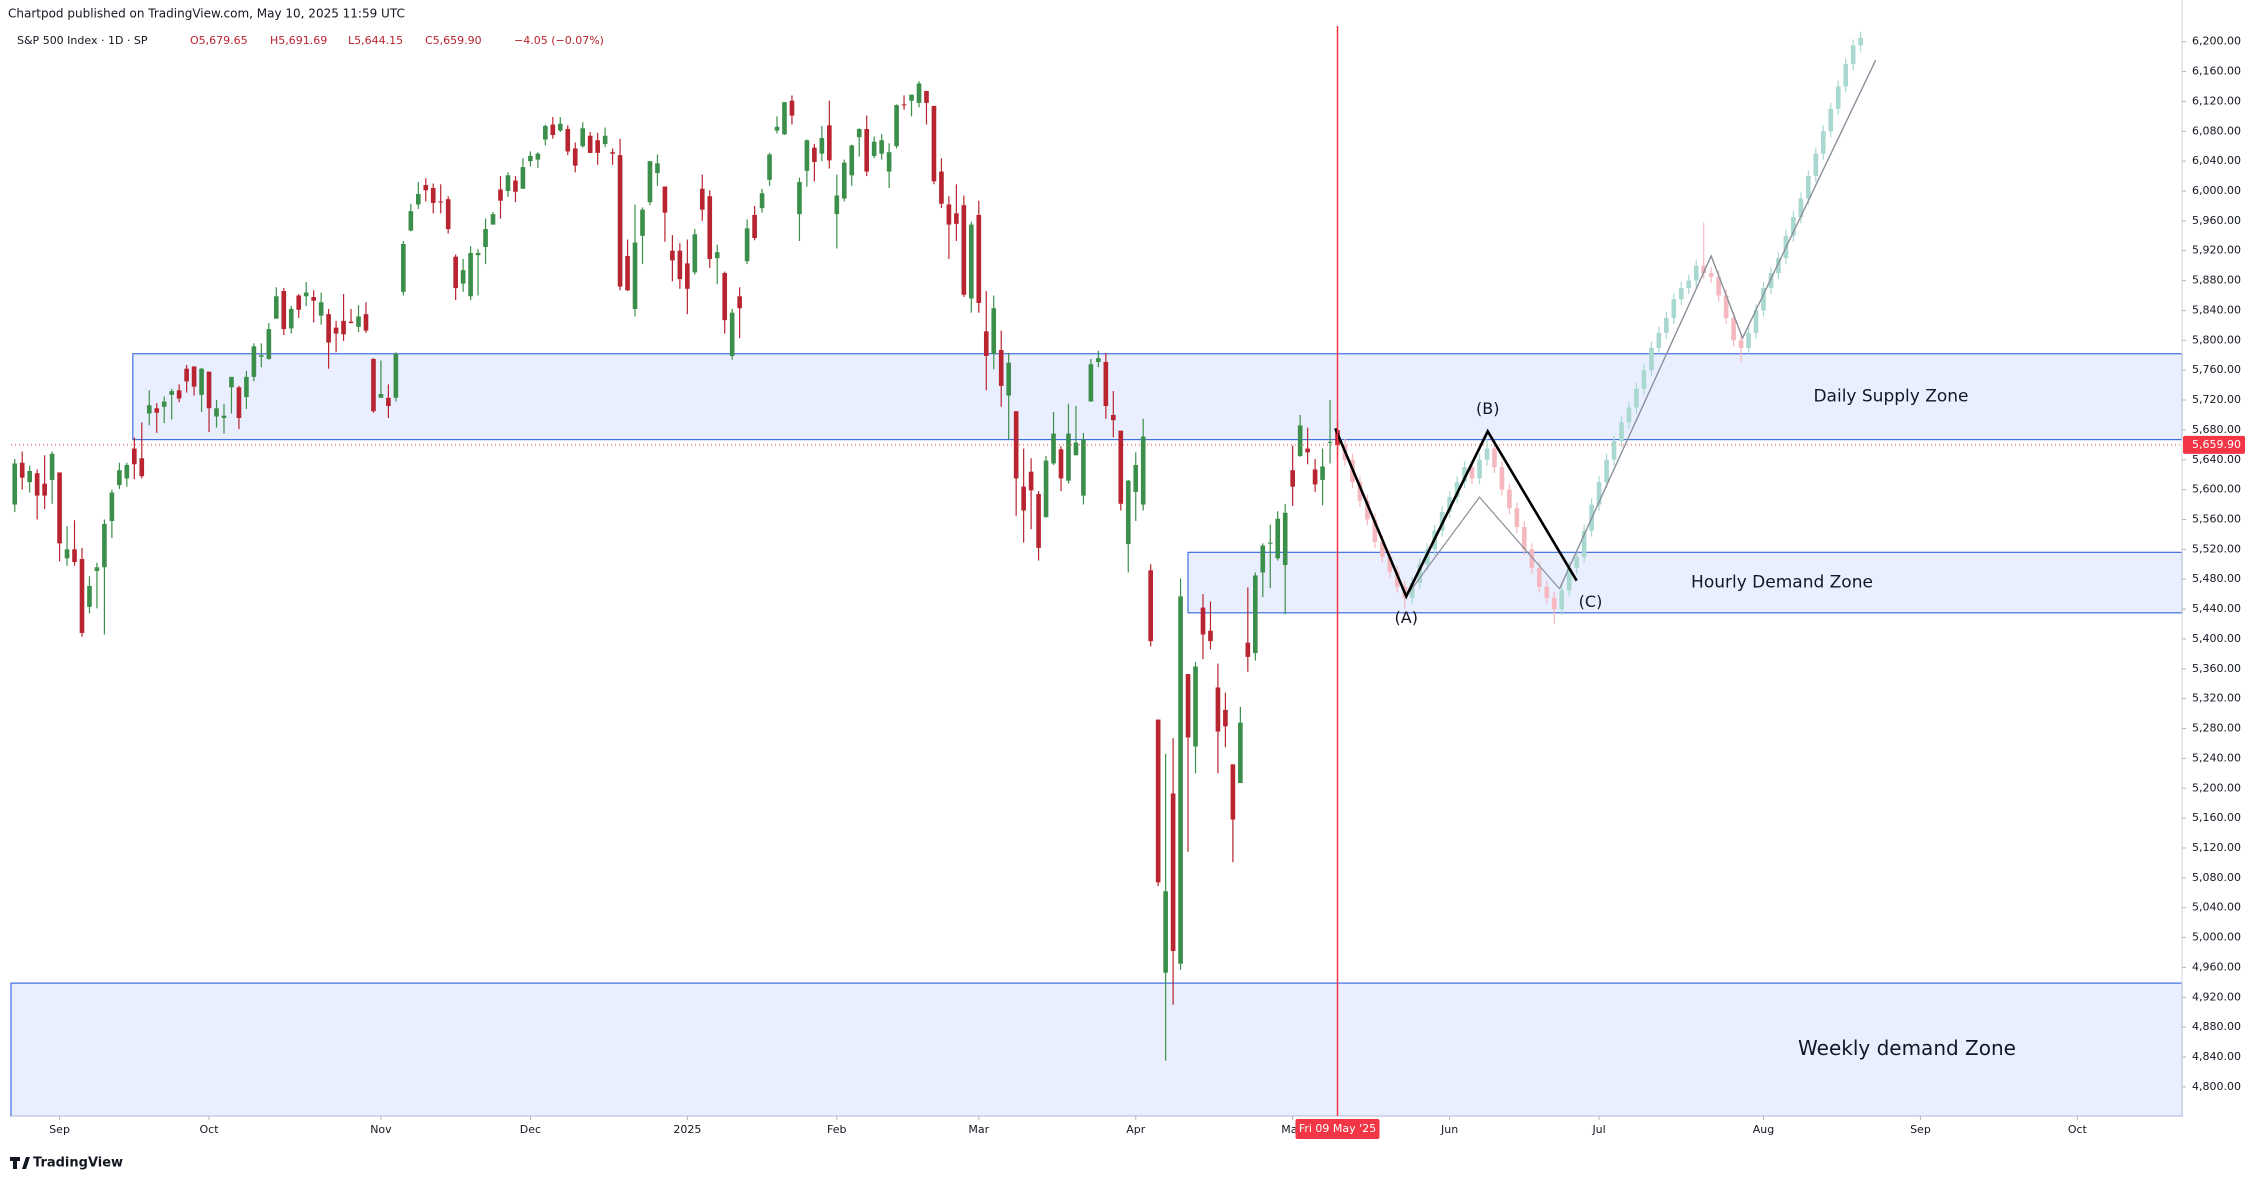 This screenshot has height=1179, width=2253. Describe the element at coordinates (2216, 548) in the screenshot. I see `y-tick-label: 5,520.00` at that location.